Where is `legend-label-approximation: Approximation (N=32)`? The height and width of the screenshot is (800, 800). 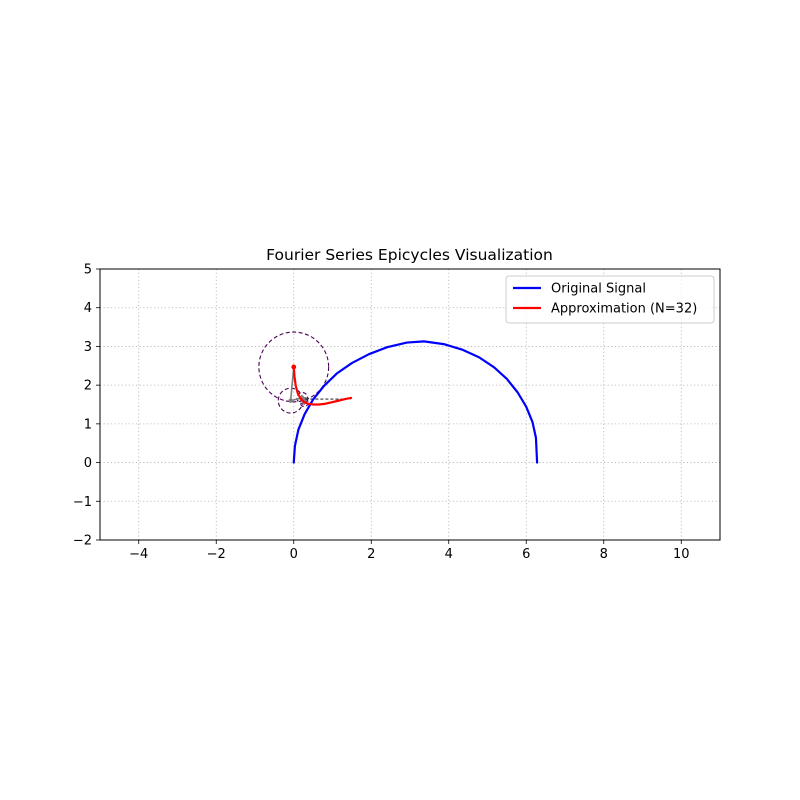 legend-label-approximation: Approximation (N=32) is located at coordinates (624, 309).